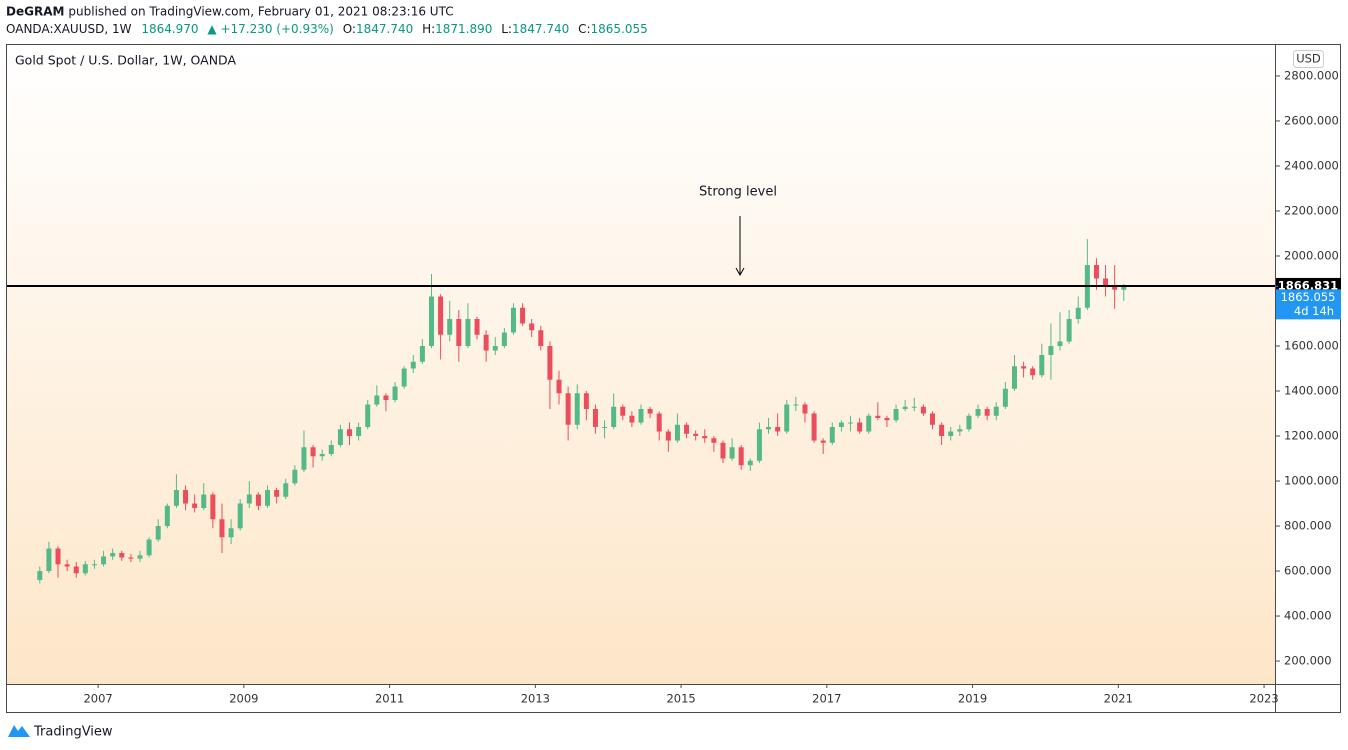 This screenshot has height=750, width=1348. I want to click on currency: USD, so click(1308, 59).